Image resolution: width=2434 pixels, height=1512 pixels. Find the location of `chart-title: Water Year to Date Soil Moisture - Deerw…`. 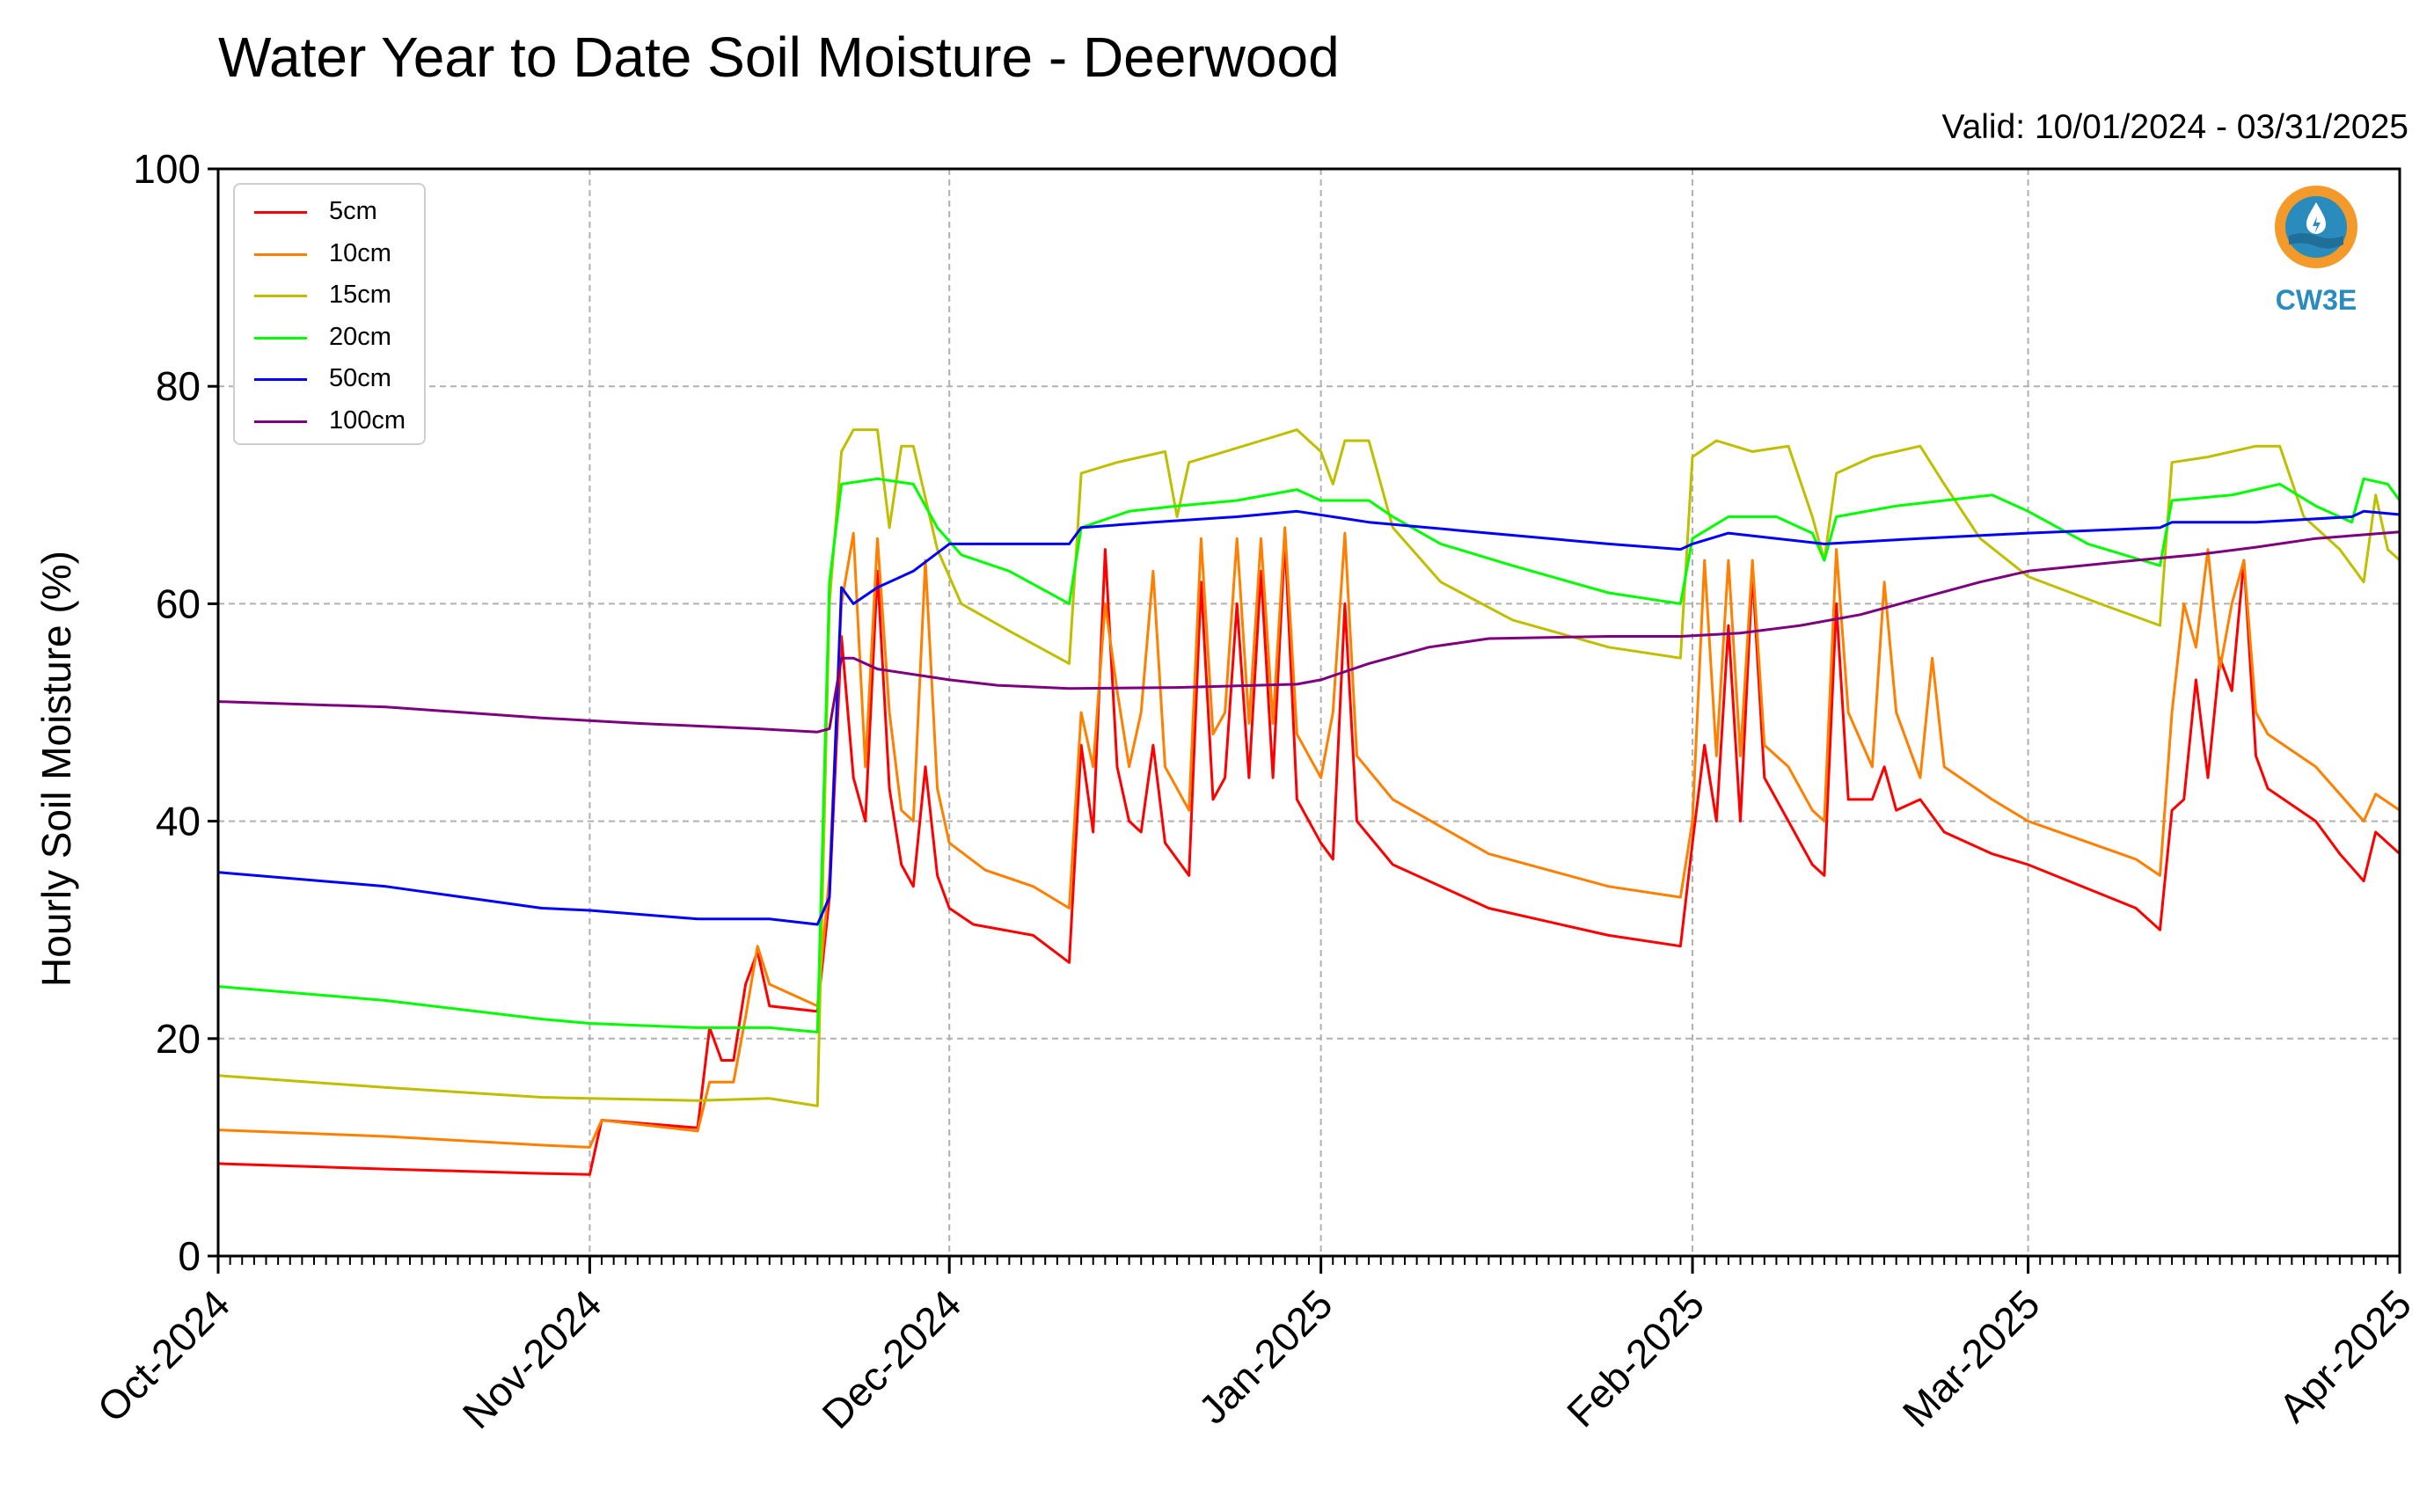

chart-title: Water Year to Date Soil Moisture - Deerw… is located at coordinates (779, 57).